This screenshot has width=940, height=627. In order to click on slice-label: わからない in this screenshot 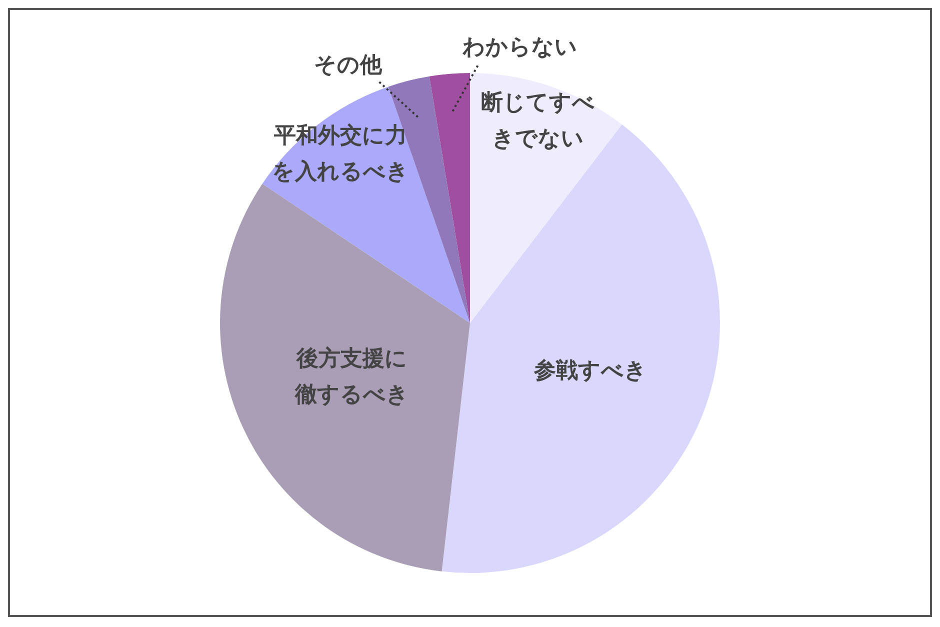, I will do `click(519, 47)`.